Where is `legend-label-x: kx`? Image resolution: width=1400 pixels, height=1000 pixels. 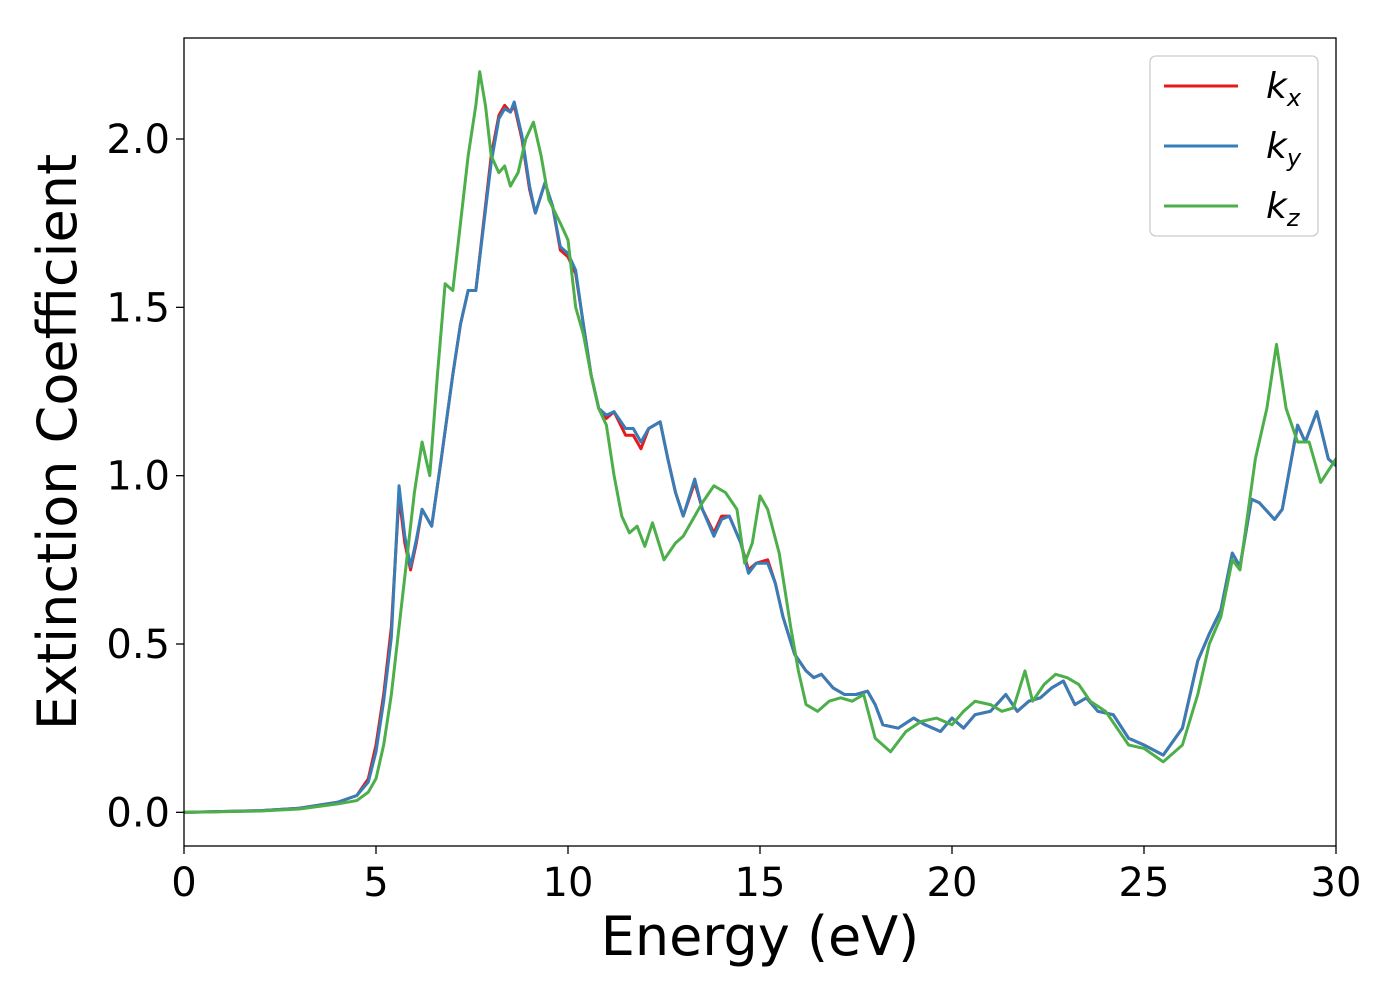 legend-label-x: kx is located at coordinates (1284, 89).